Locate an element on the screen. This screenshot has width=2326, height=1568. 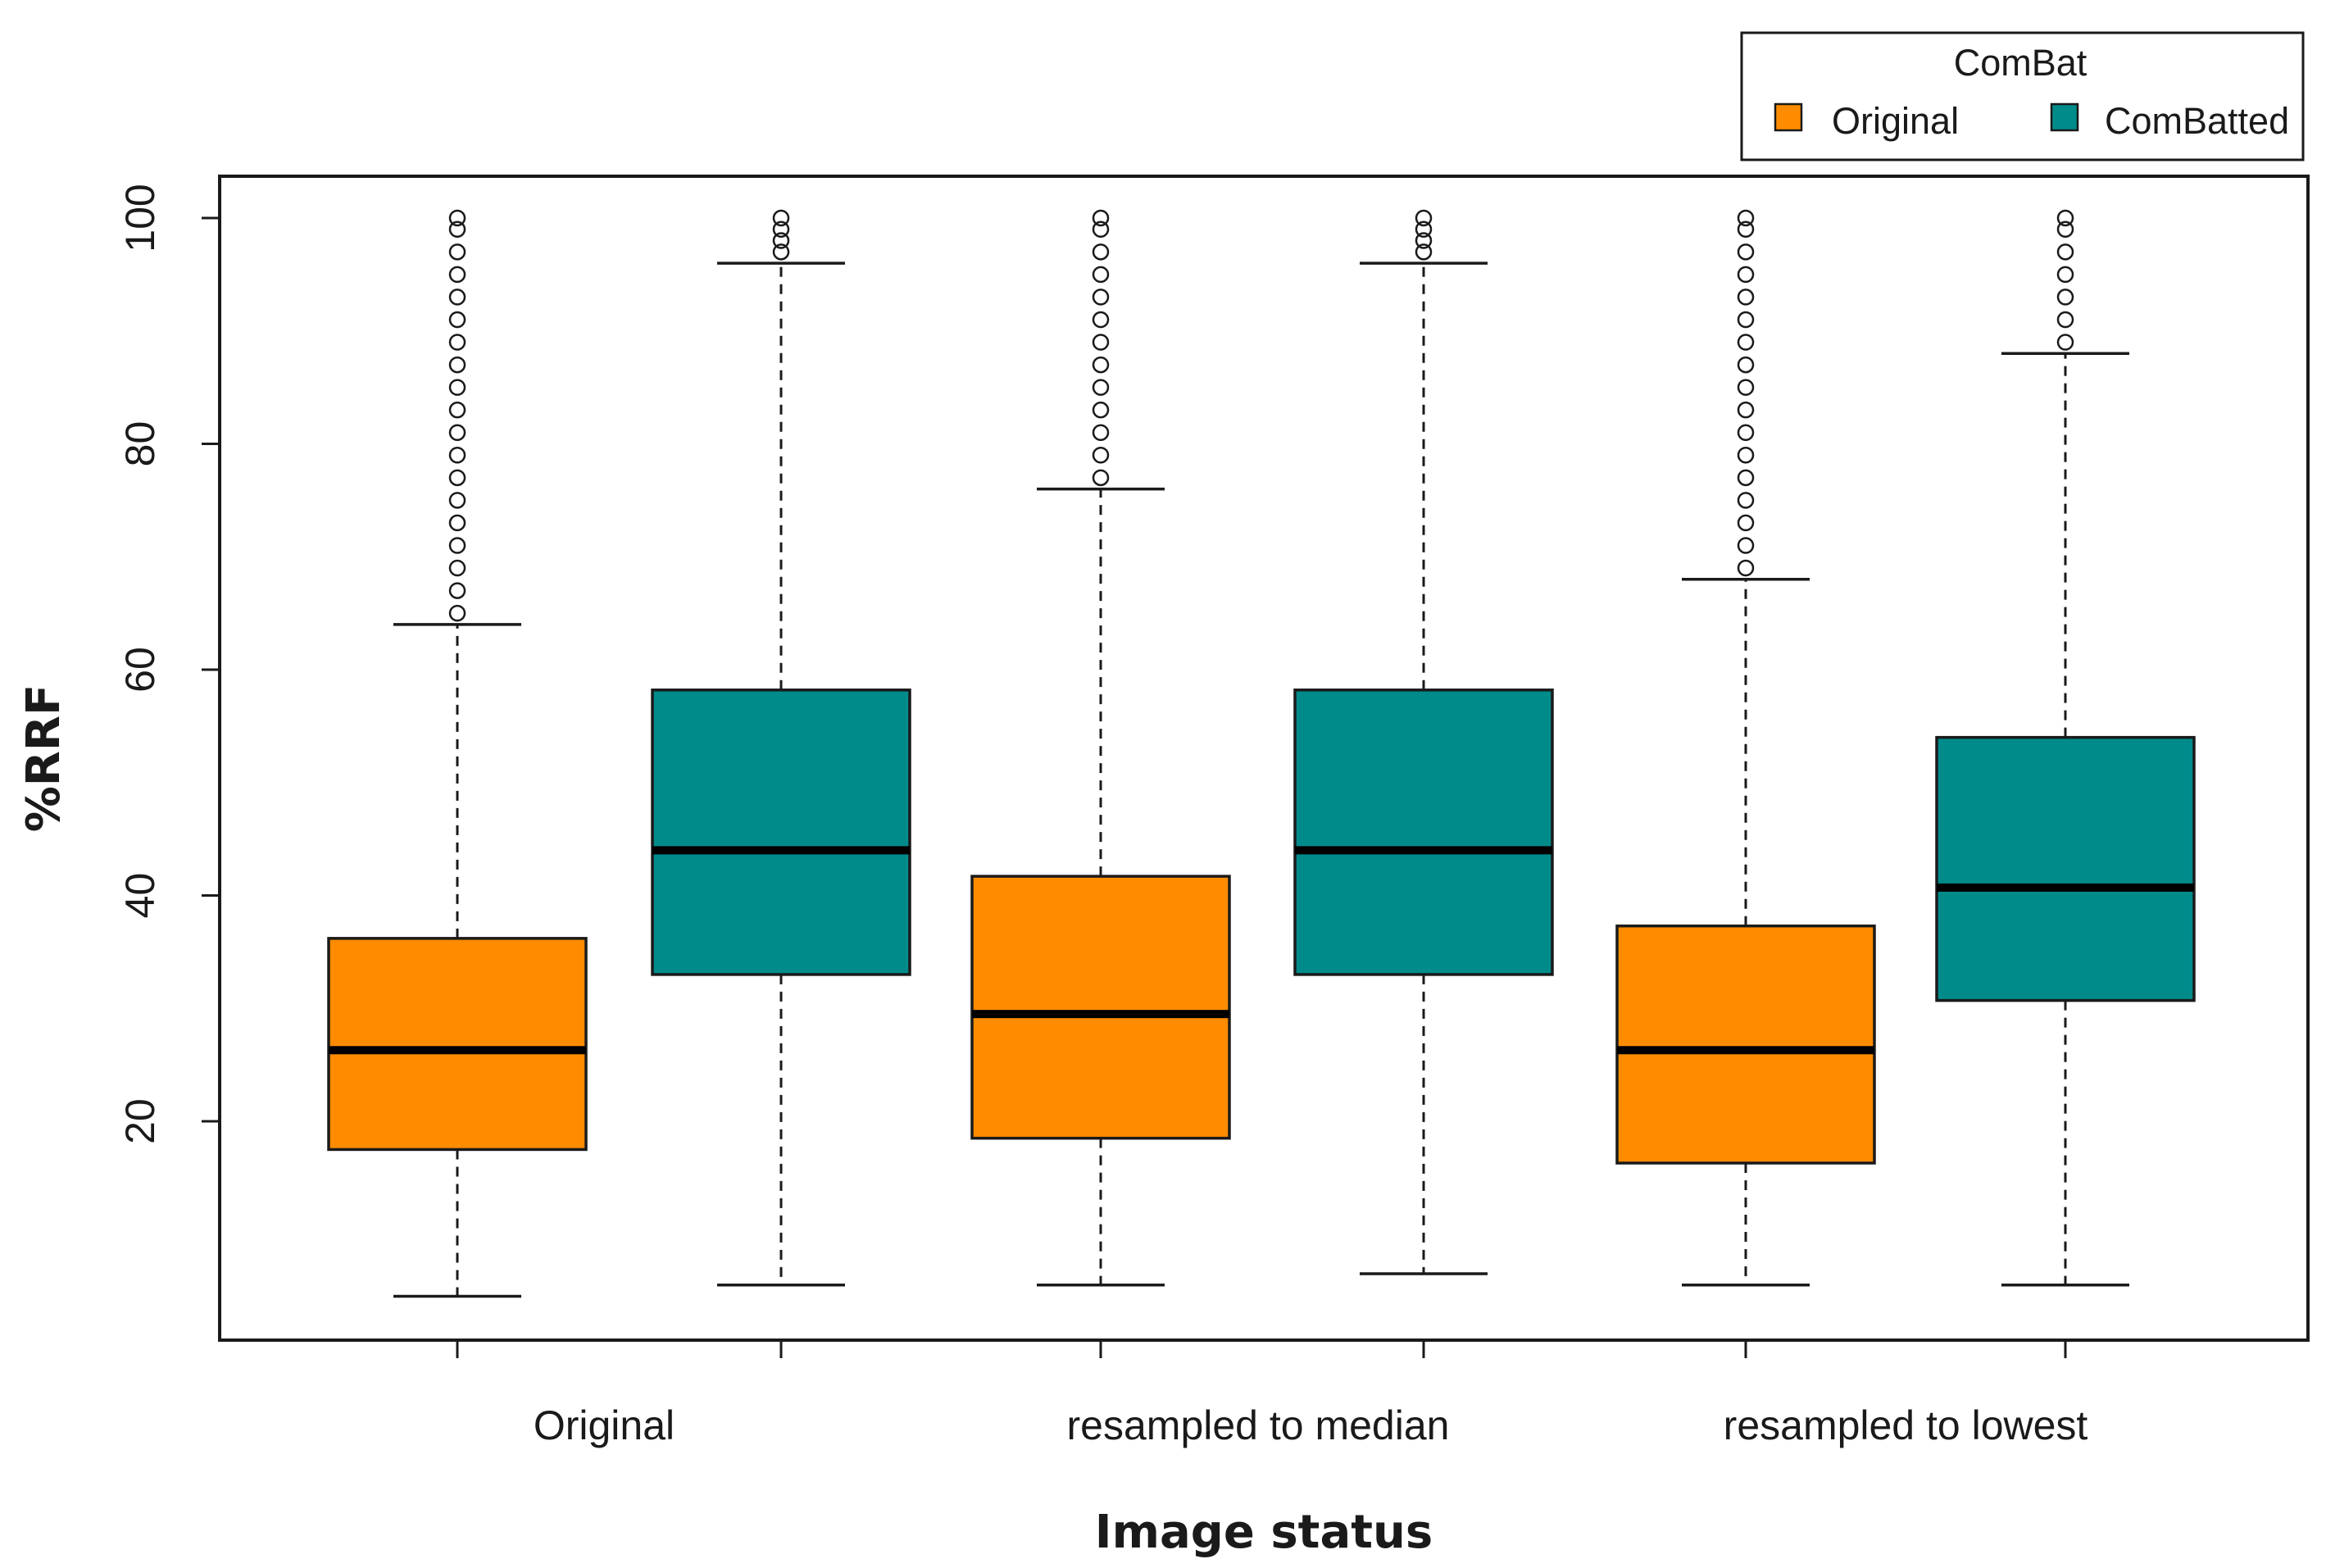
y-tick-label: 60 is located at coordinates (140, 670).